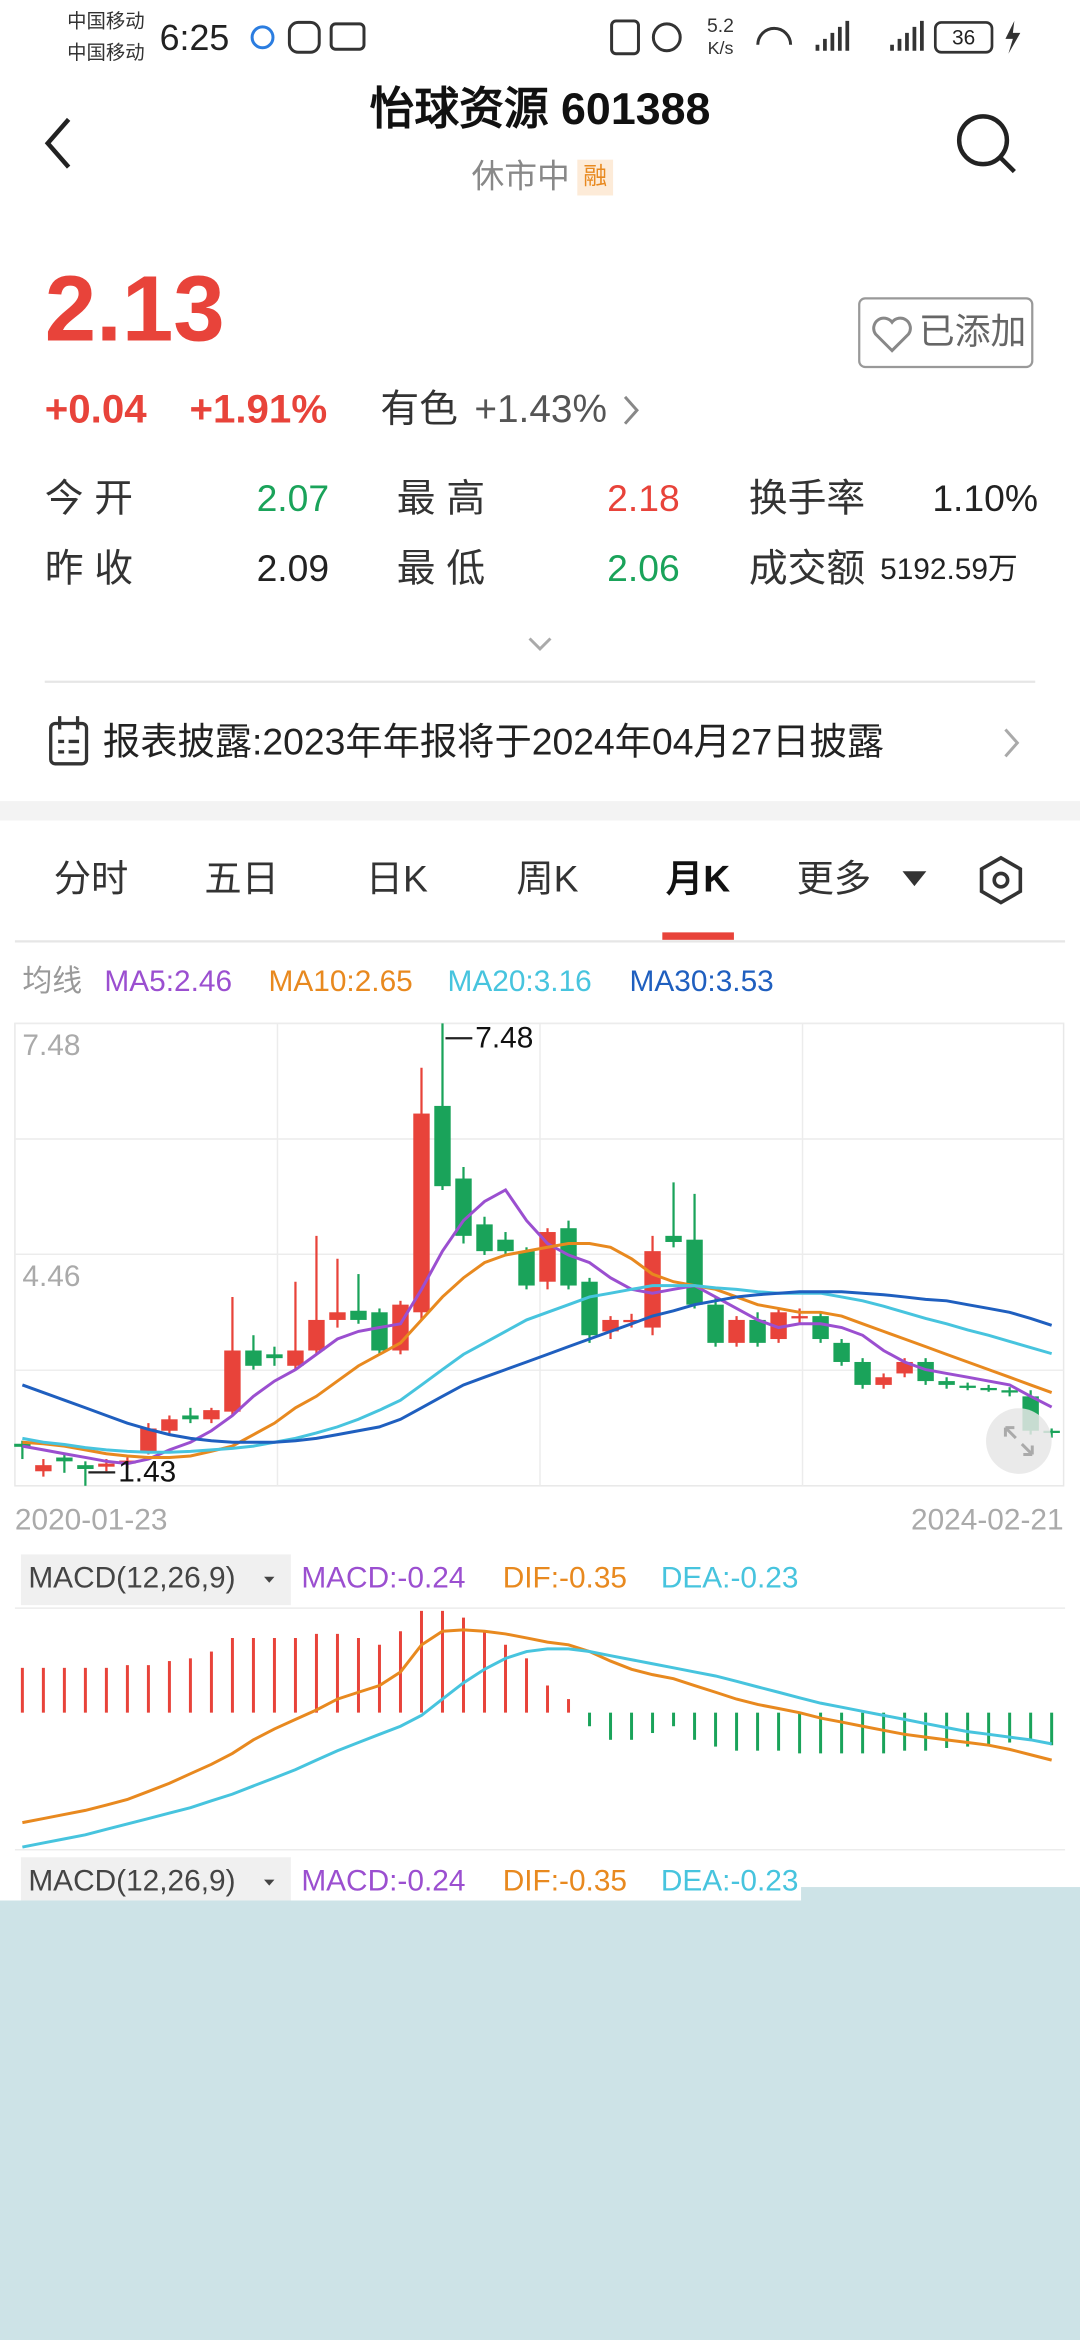  Describe the element at coordinates (463, 898) in the screenshot. I see `tabs: 分时 五日 日K 周K 月K 更多` at that location.